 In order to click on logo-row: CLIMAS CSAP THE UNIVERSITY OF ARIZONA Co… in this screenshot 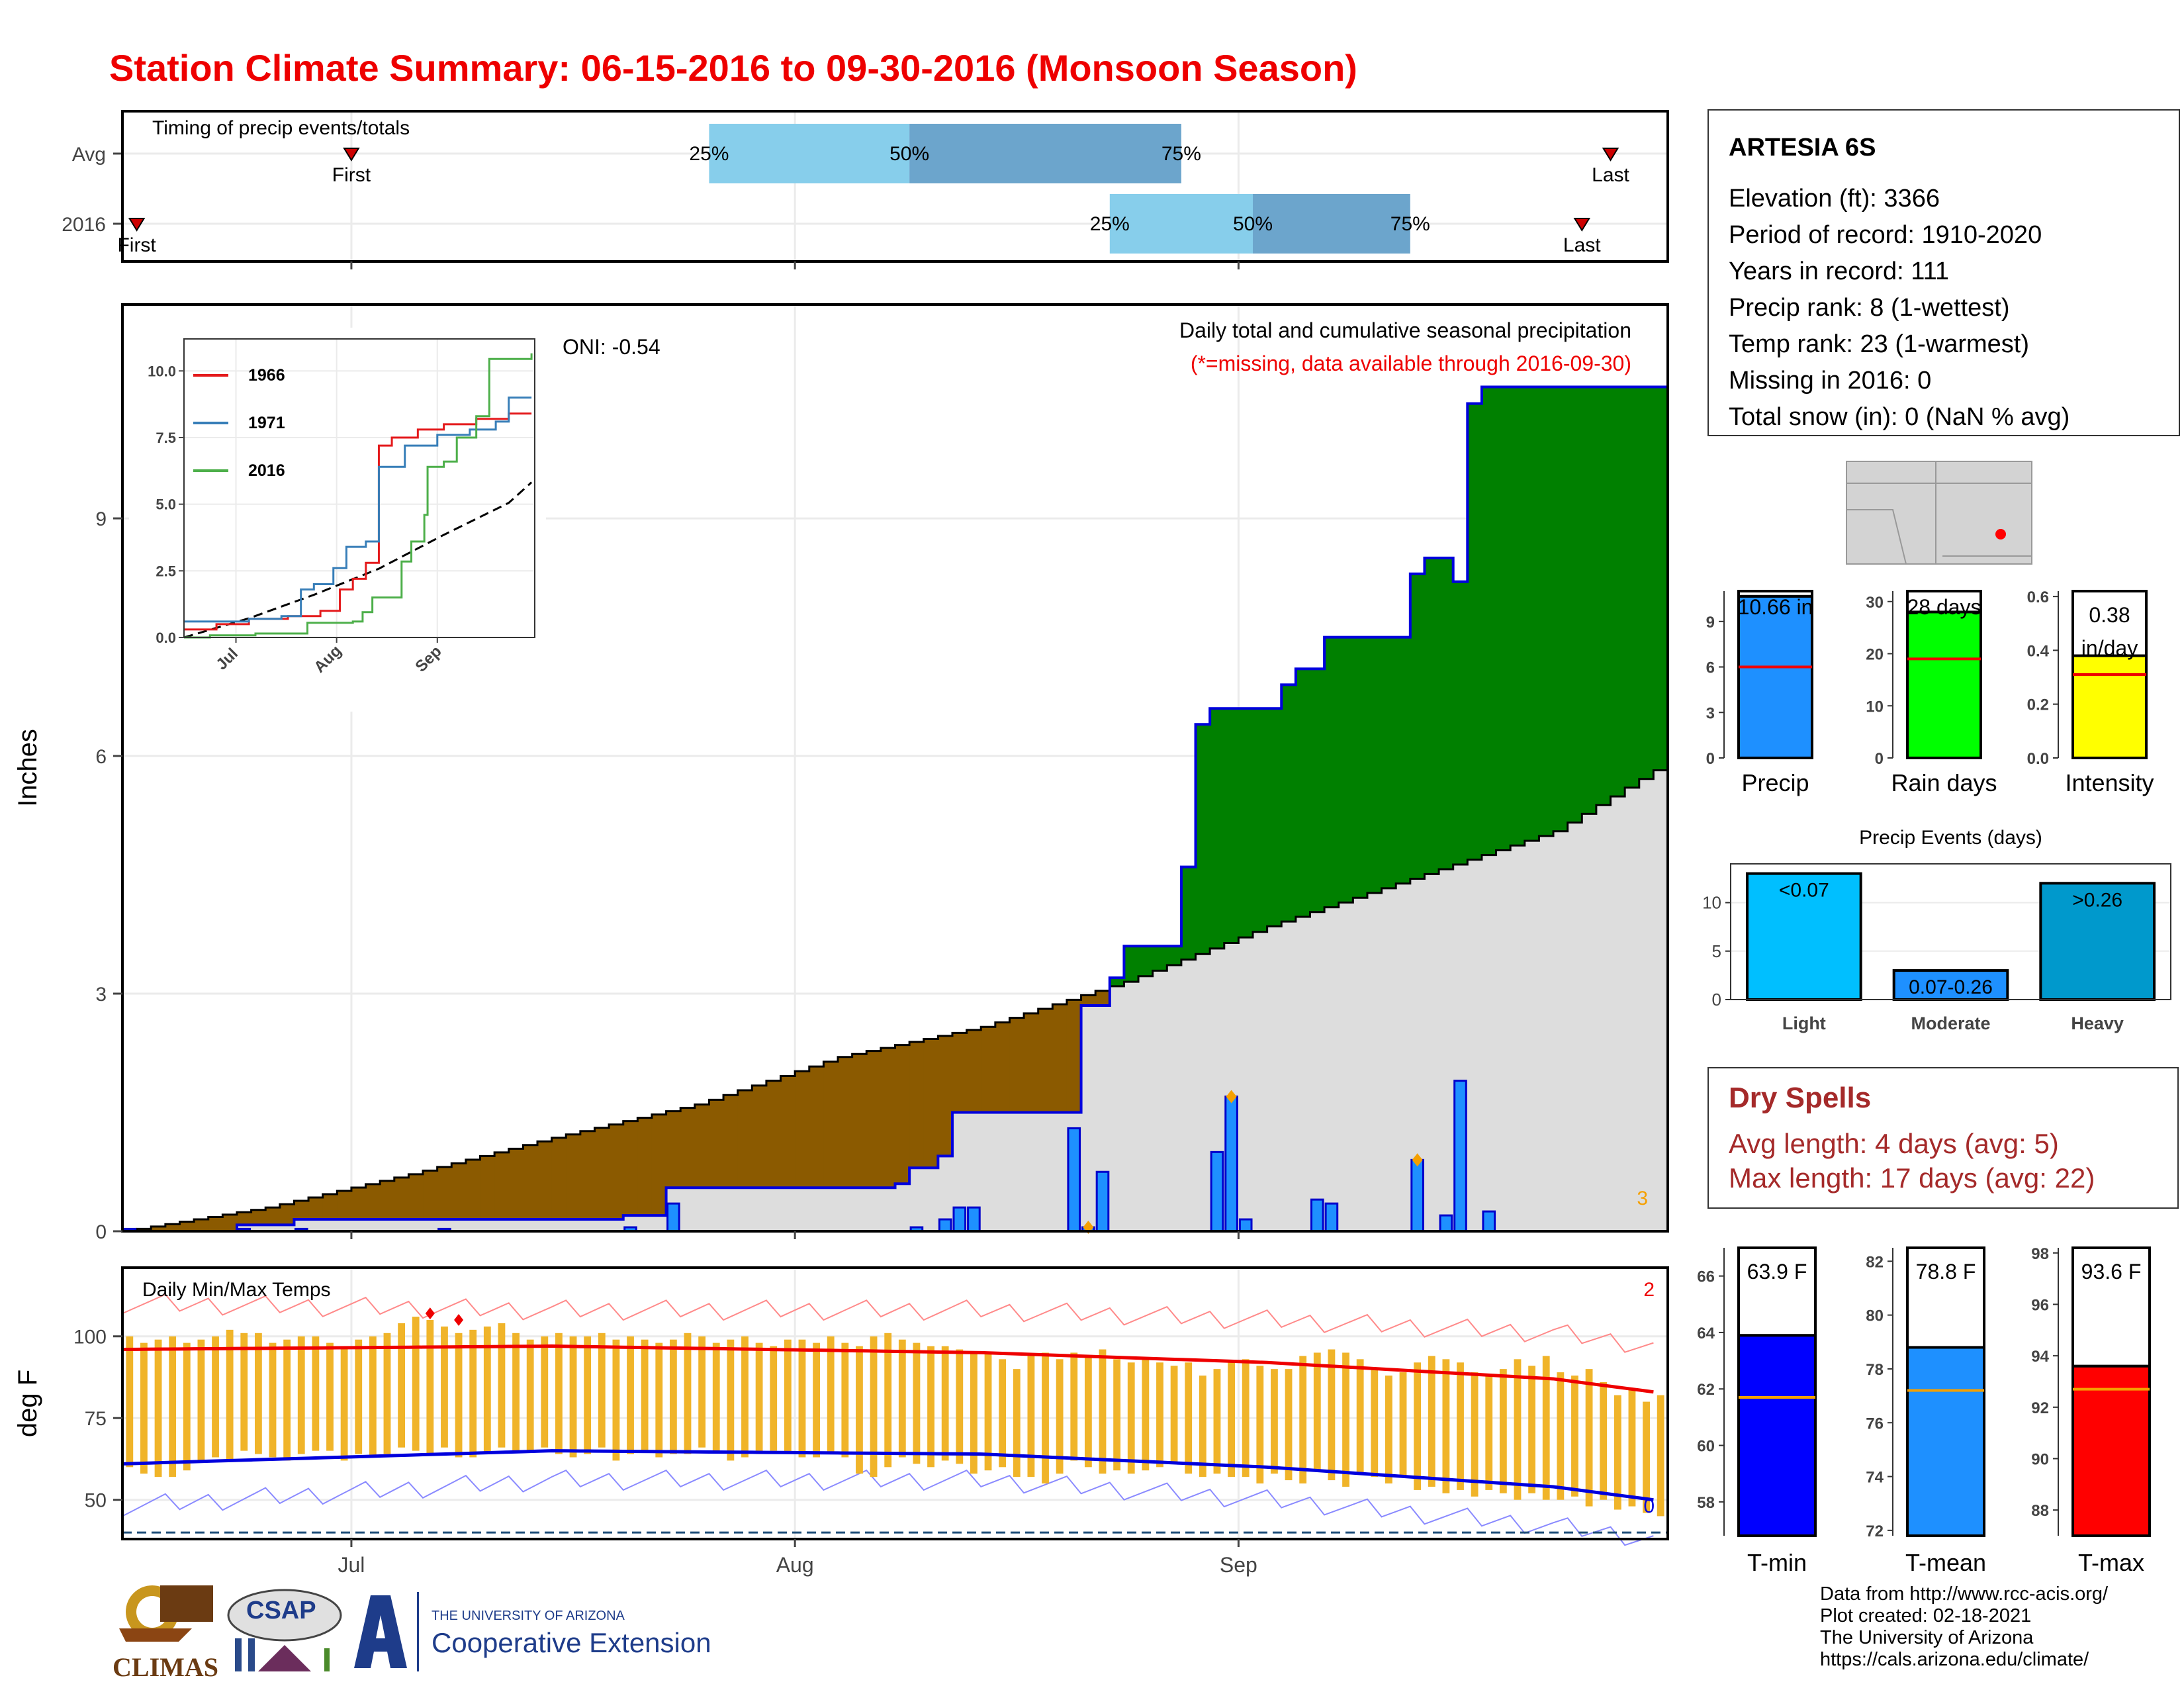, I will do `click(430, 1632)`.